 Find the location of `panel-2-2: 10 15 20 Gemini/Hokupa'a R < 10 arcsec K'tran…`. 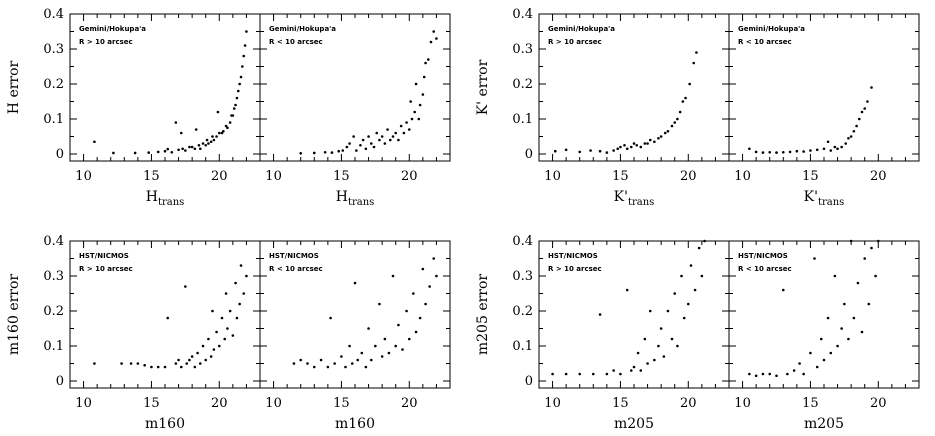

panel-2-2: 10 15 20 Gemini/Hokupa'a R < 10 arcsec K'tran… is located at coordinates (824, 110).